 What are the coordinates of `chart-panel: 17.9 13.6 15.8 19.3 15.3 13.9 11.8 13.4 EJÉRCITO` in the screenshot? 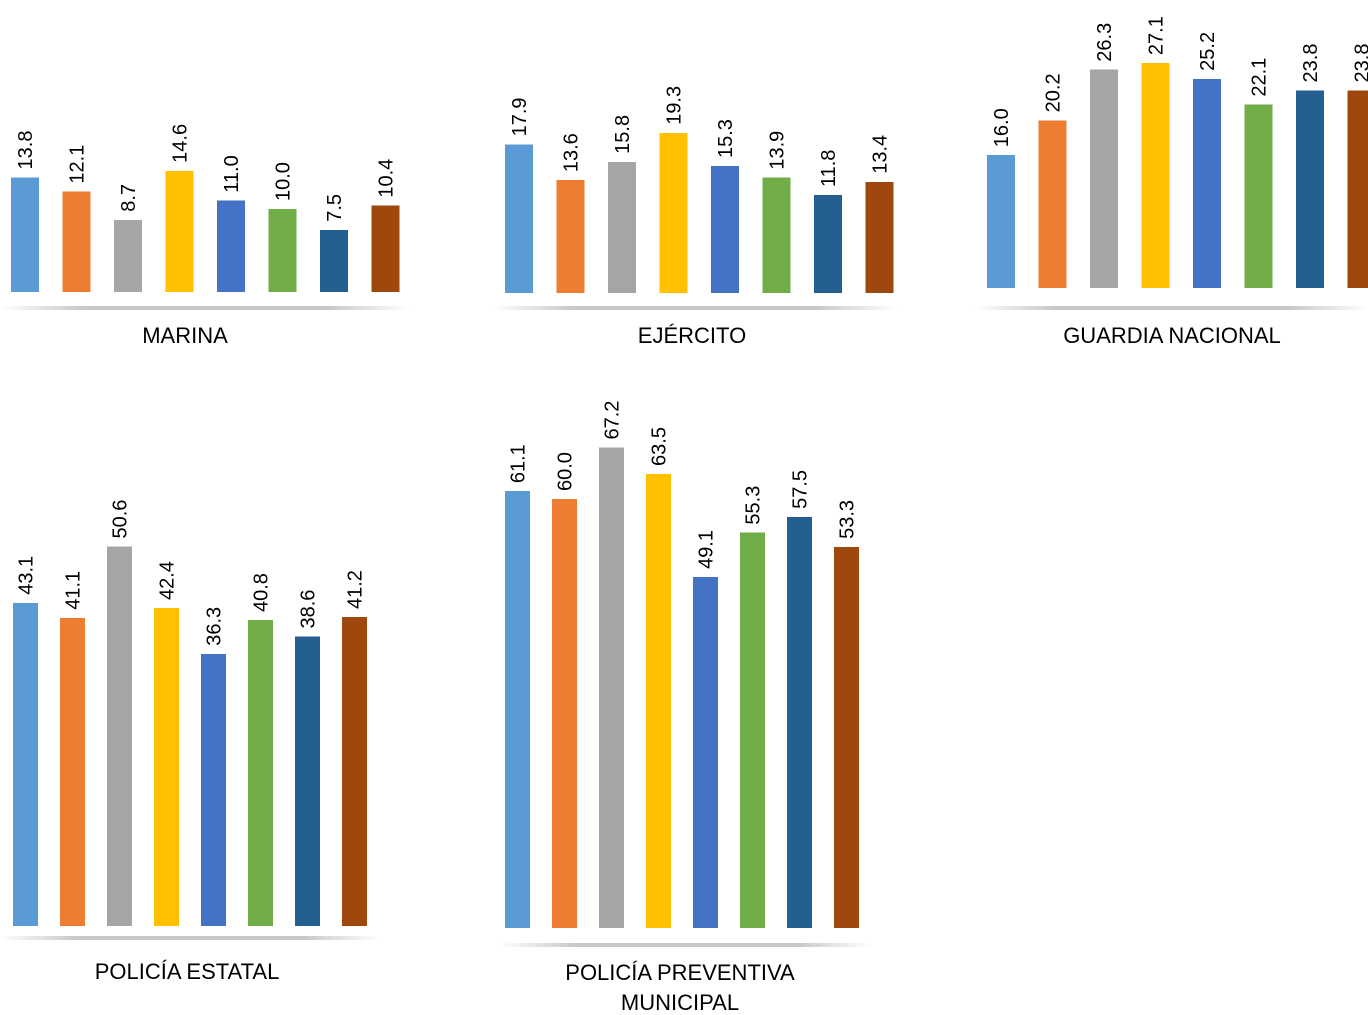 It's located at (695, 217).